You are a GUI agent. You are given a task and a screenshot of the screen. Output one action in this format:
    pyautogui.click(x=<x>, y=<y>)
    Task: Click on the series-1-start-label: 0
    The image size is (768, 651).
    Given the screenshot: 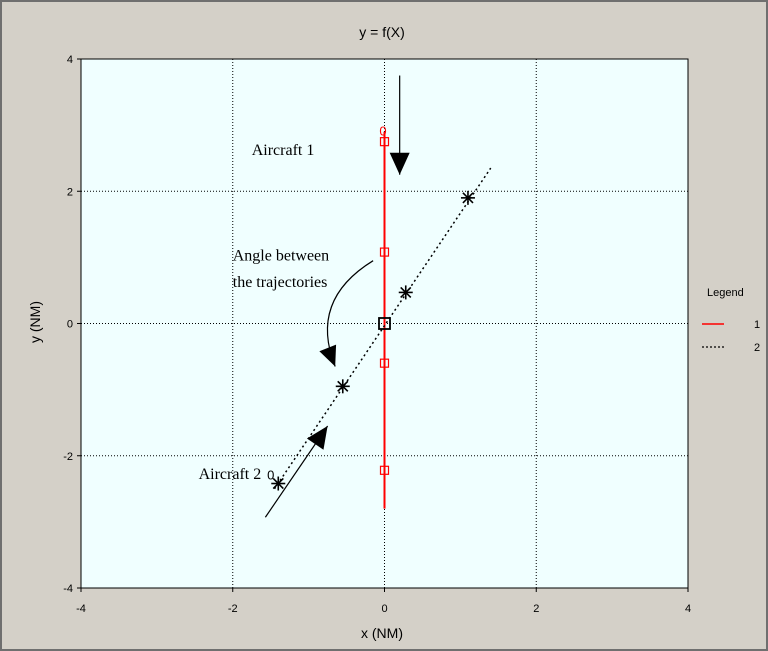 What is the action you would take?
    pyautogui.click(x=382, y=131)
    